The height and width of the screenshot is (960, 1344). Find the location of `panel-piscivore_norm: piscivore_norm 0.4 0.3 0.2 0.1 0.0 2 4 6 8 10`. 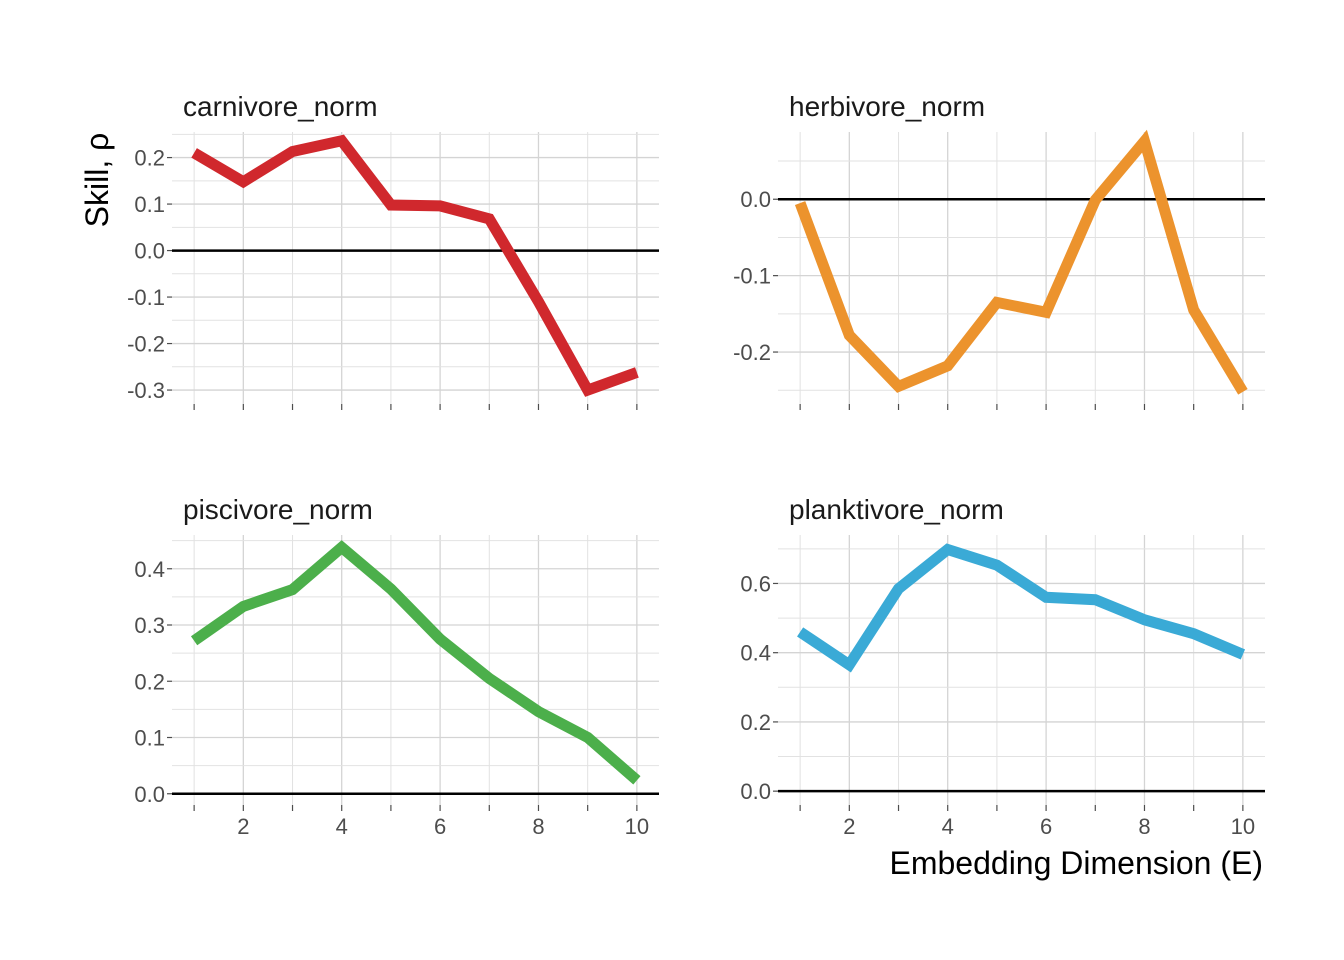

panel-piscivore_norm: piscivore_norm 0.4 0.3 0.2 0.1 0.0 2 4 6 8 10 is located at coordinates (396, 666).